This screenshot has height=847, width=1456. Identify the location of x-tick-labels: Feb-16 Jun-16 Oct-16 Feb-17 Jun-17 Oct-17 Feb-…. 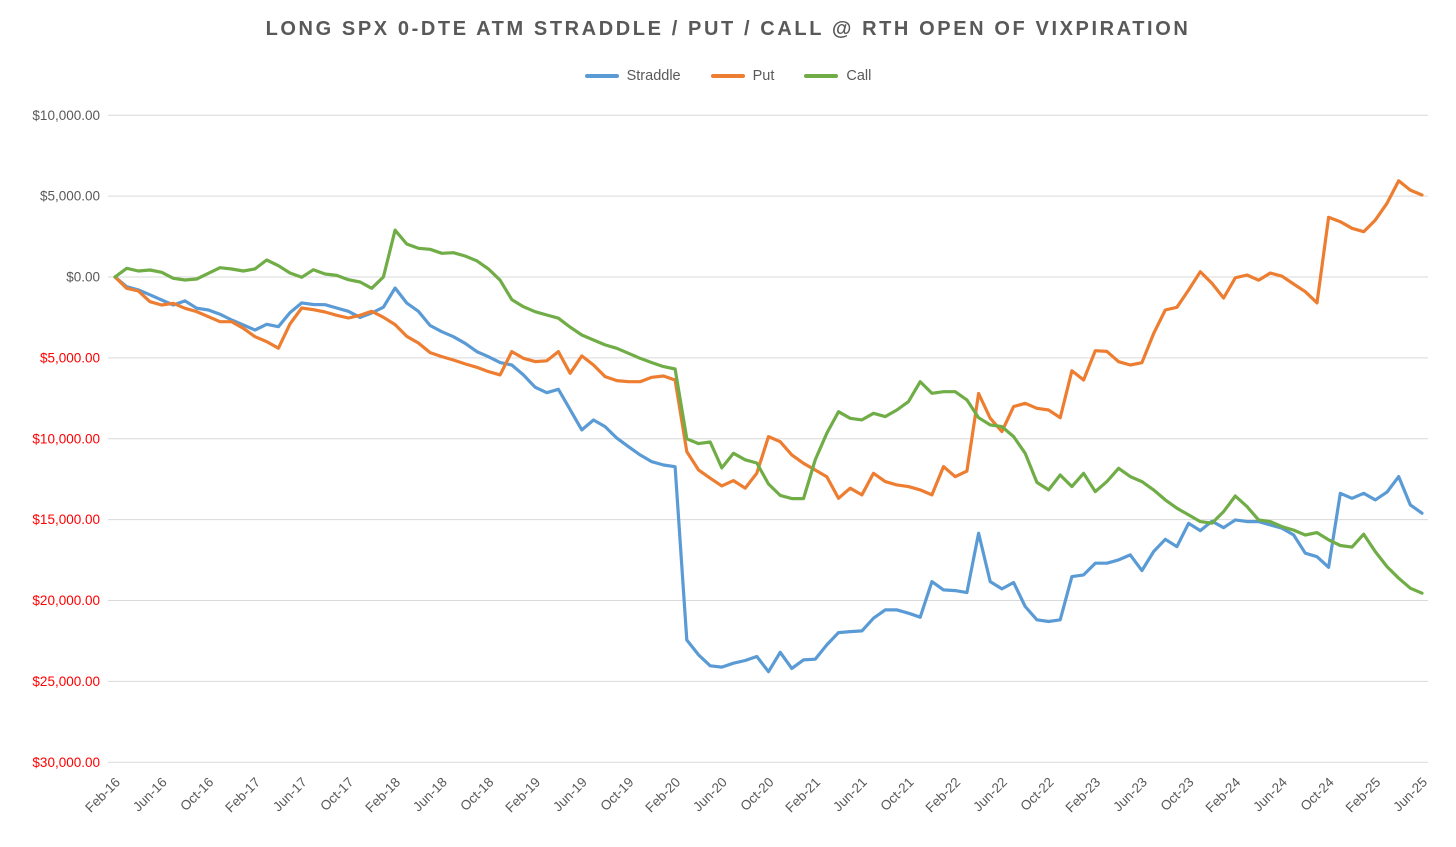
(756, 794).